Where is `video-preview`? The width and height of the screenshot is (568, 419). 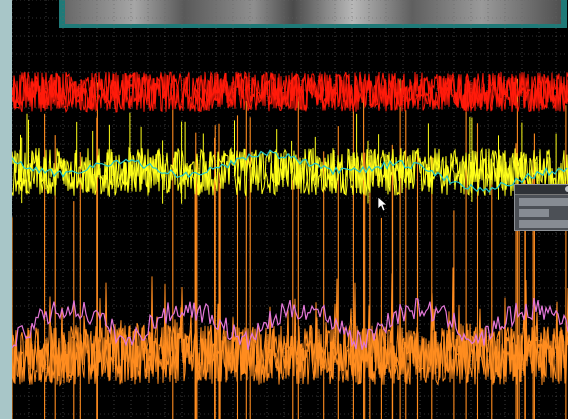
video-preview is located at coordinates (313, 12).